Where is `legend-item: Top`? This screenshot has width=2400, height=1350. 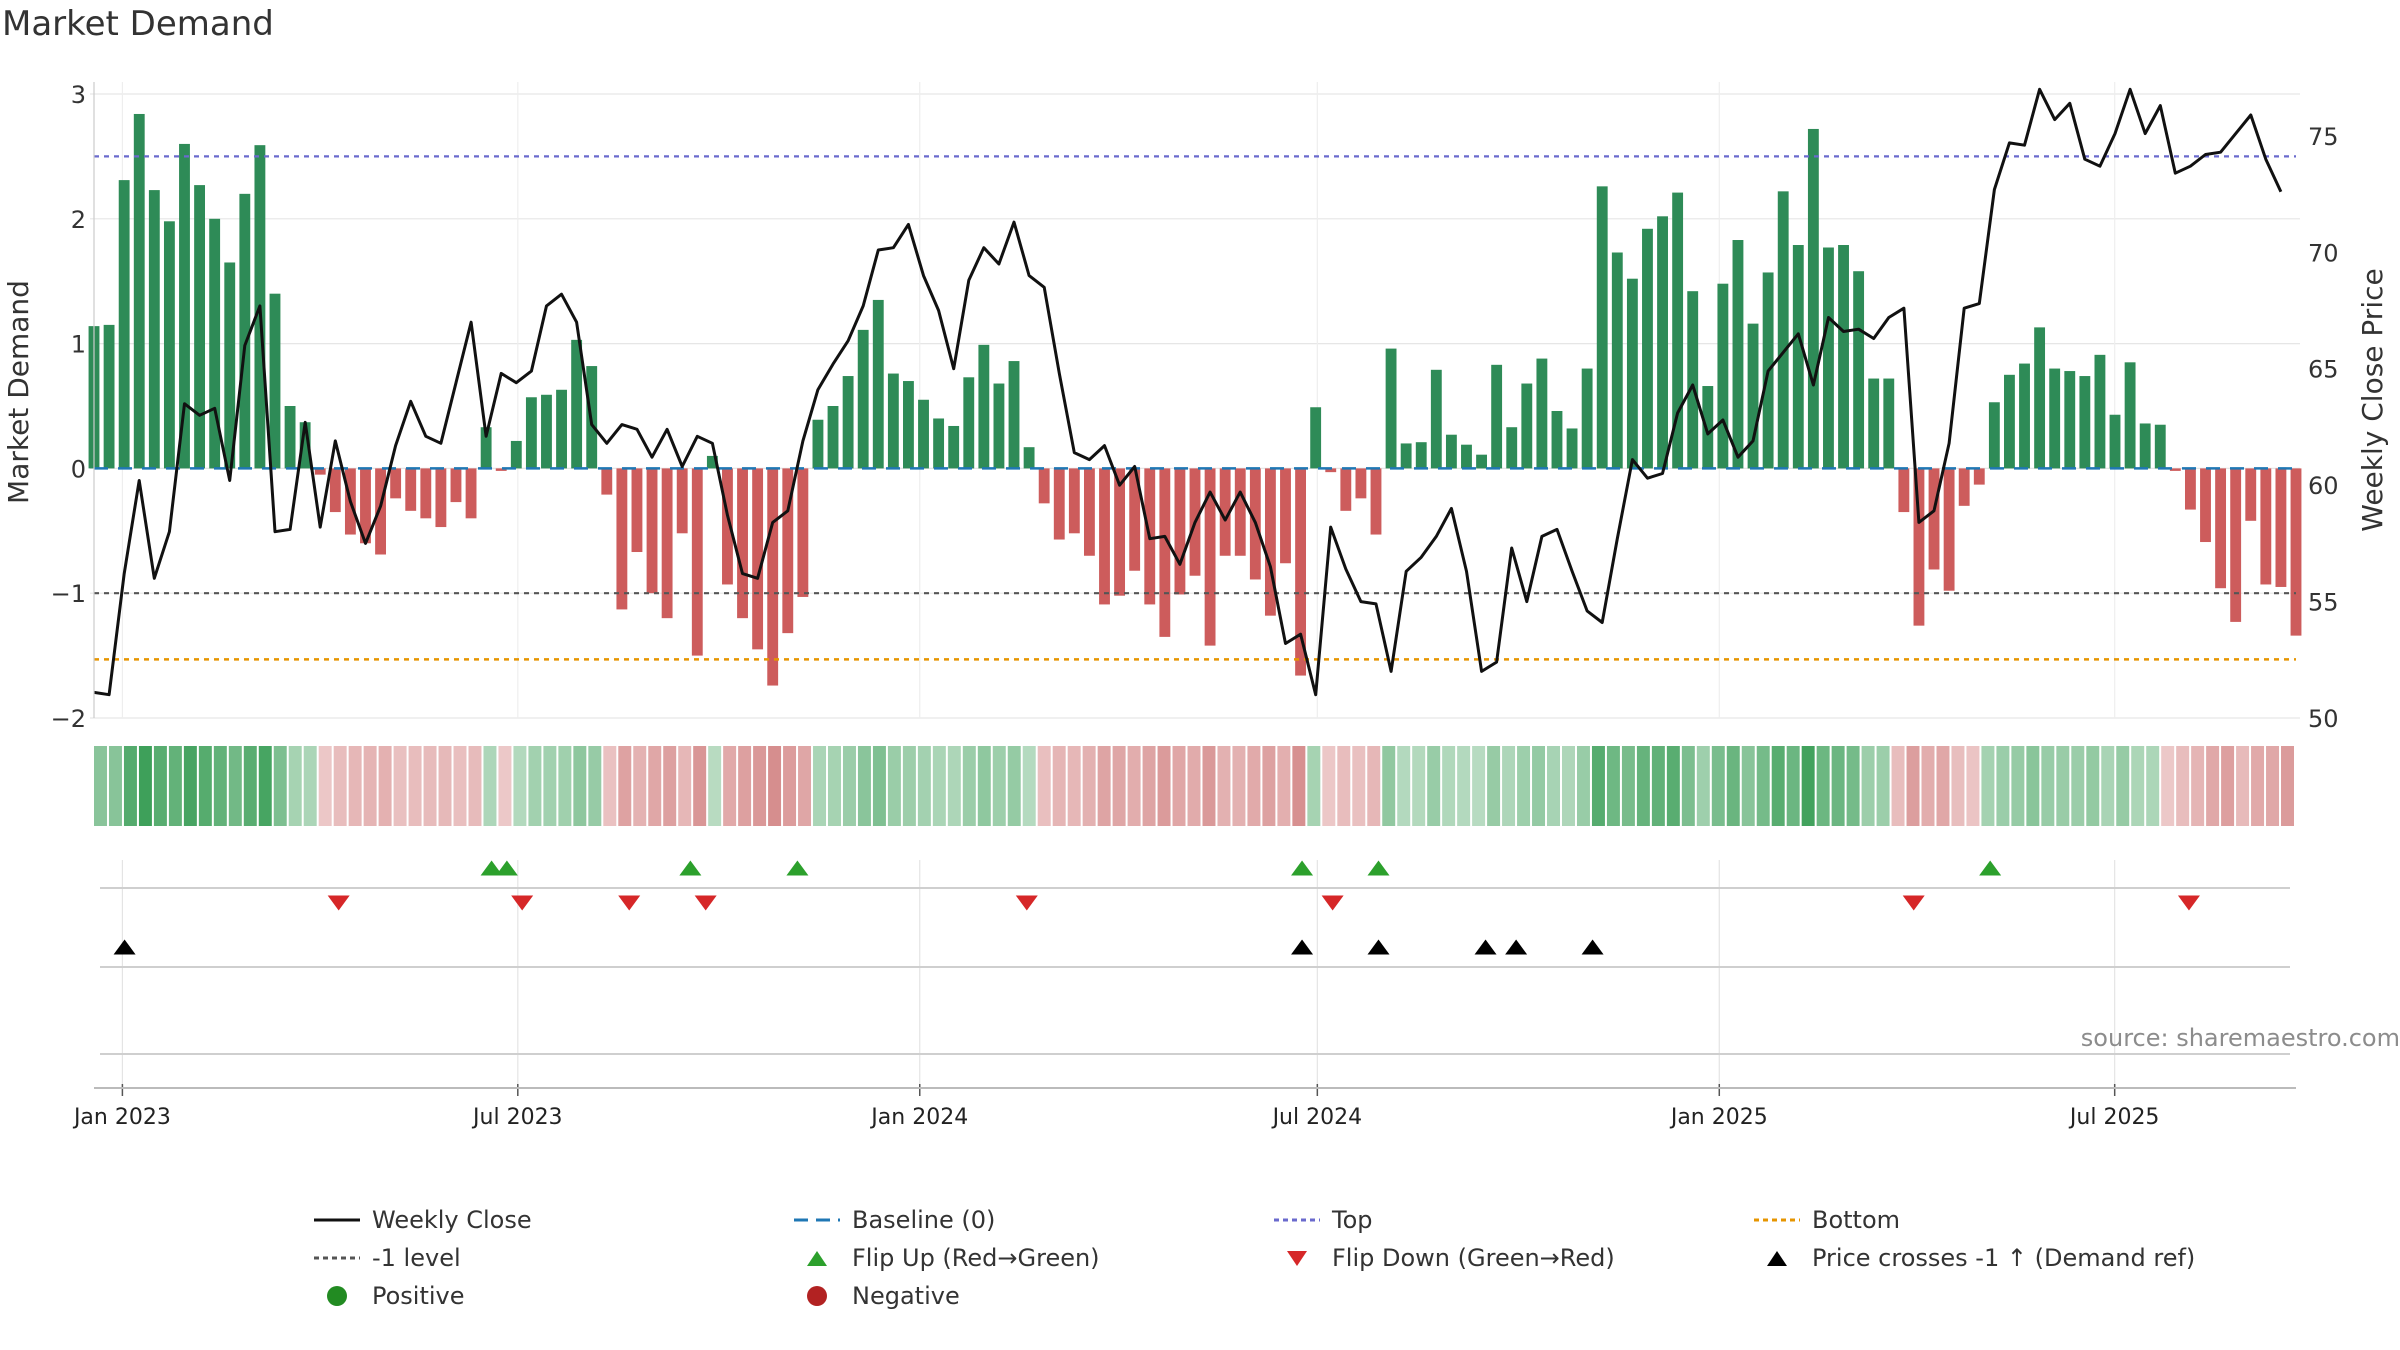
legend-item: Top is located at coordinates (1500, 1220).